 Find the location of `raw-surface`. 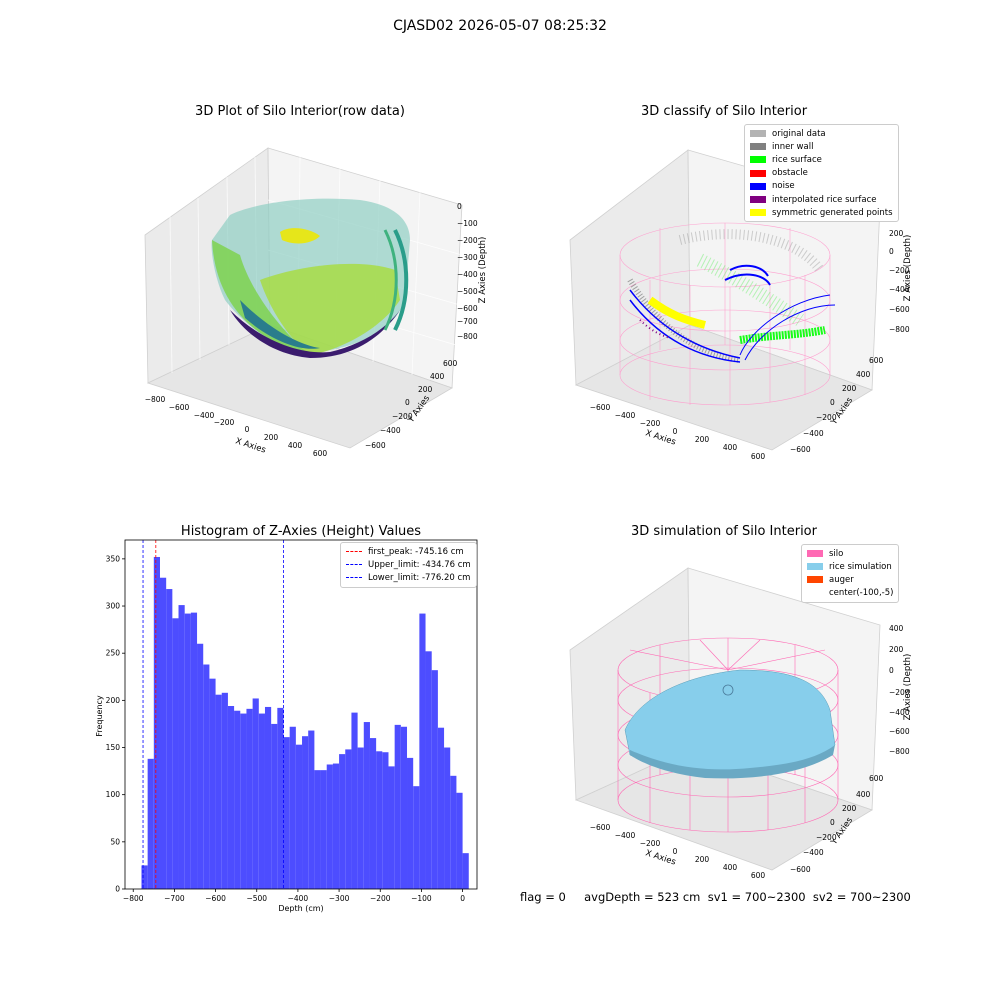

raw-surface is located at coordinates (310, 278).